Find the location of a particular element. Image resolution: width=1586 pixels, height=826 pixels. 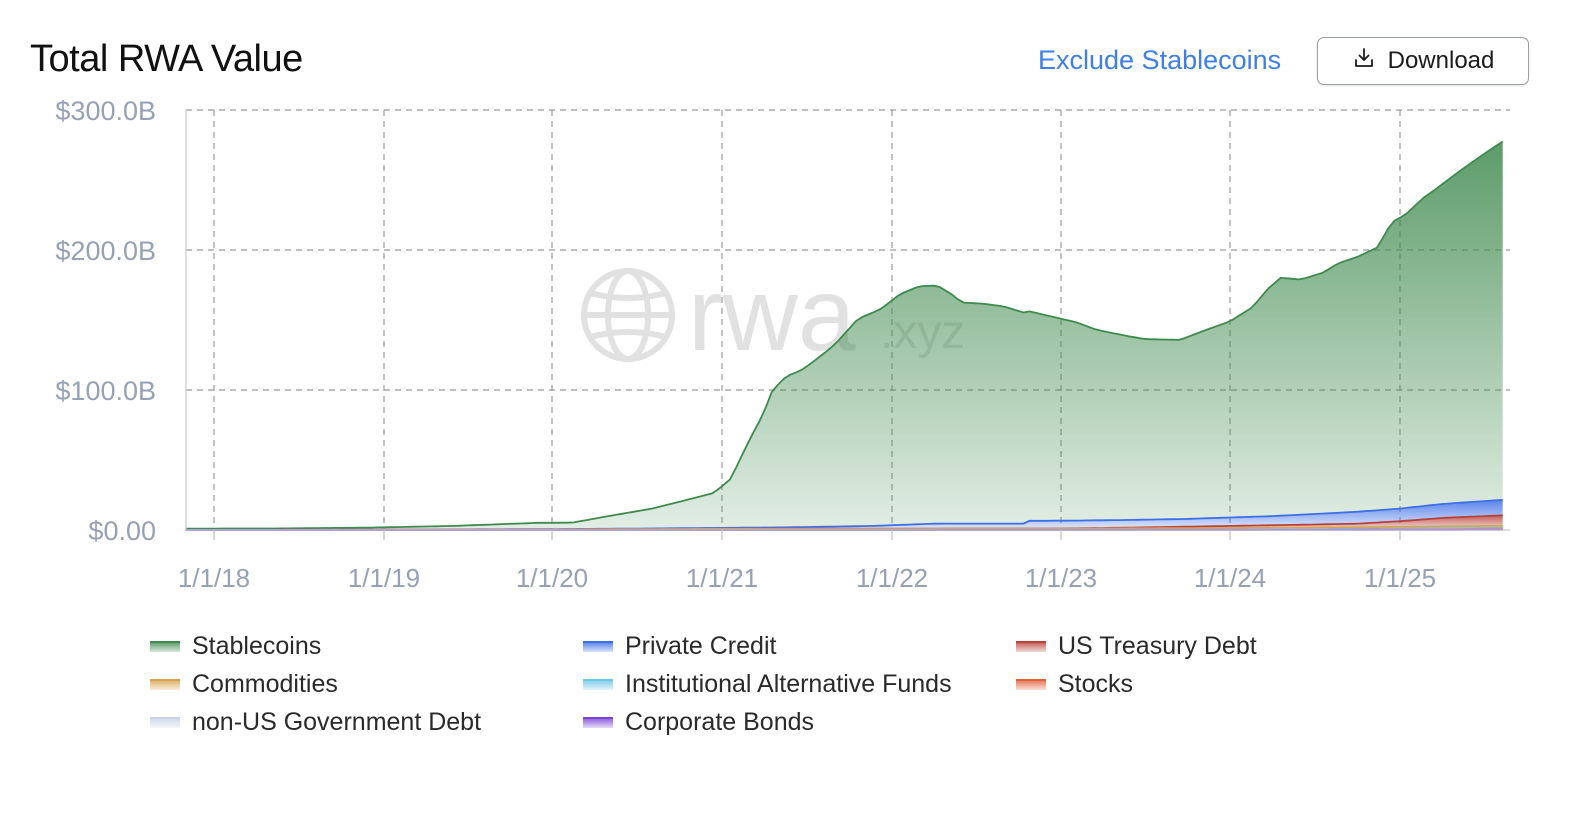

legend-label: Stocks is located at coordinates (1096, 684).